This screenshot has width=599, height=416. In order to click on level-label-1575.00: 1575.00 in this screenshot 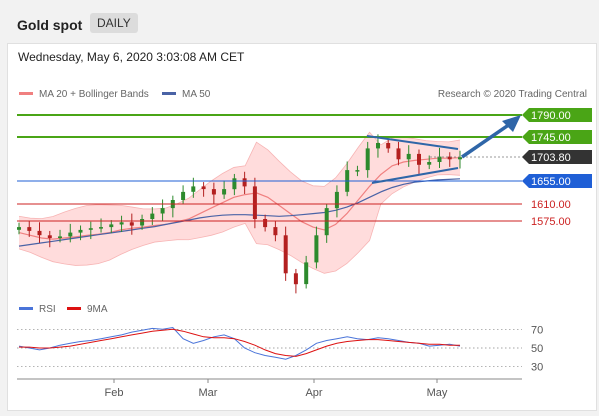, I will do `click(551, 222)`.